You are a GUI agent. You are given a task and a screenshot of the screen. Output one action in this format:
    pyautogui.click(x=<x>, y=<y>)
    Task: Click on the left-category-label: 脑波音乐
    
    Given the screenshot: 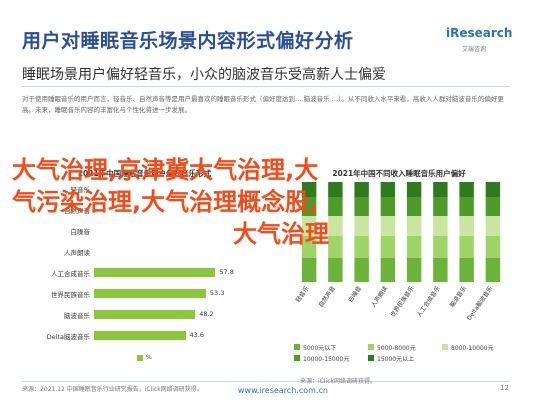 What is the action you would take?
    pyautogui.click(x=77, y=316)
    